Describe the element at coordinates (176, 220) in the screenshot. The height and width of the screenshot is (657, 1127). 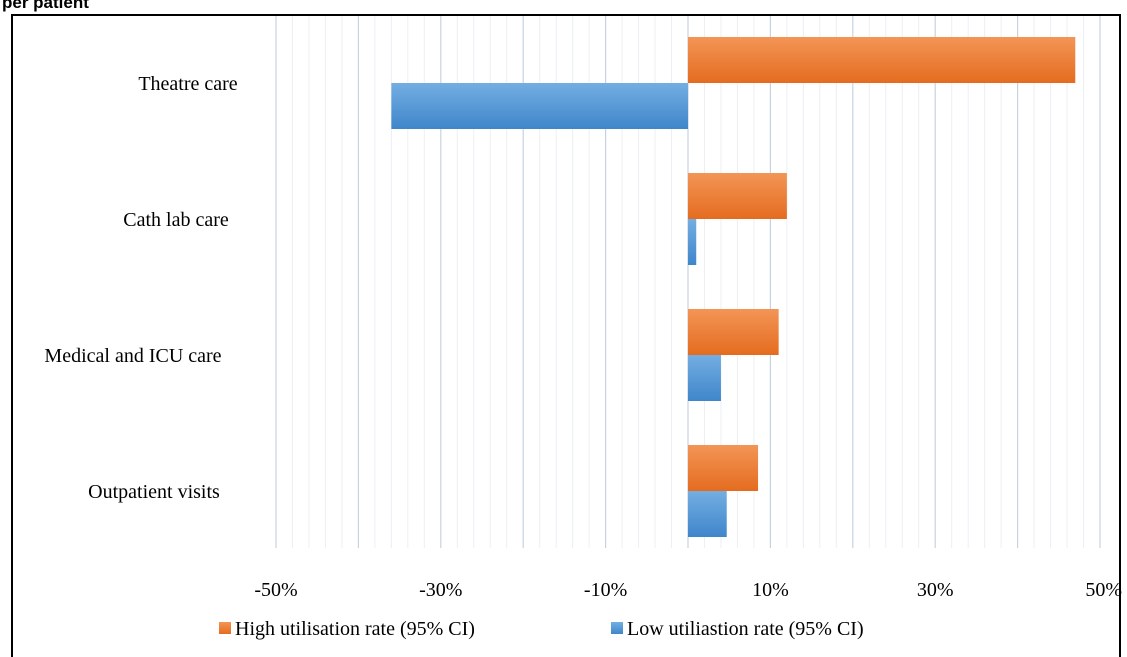
I see `category-label: Cath lab care` at that location.